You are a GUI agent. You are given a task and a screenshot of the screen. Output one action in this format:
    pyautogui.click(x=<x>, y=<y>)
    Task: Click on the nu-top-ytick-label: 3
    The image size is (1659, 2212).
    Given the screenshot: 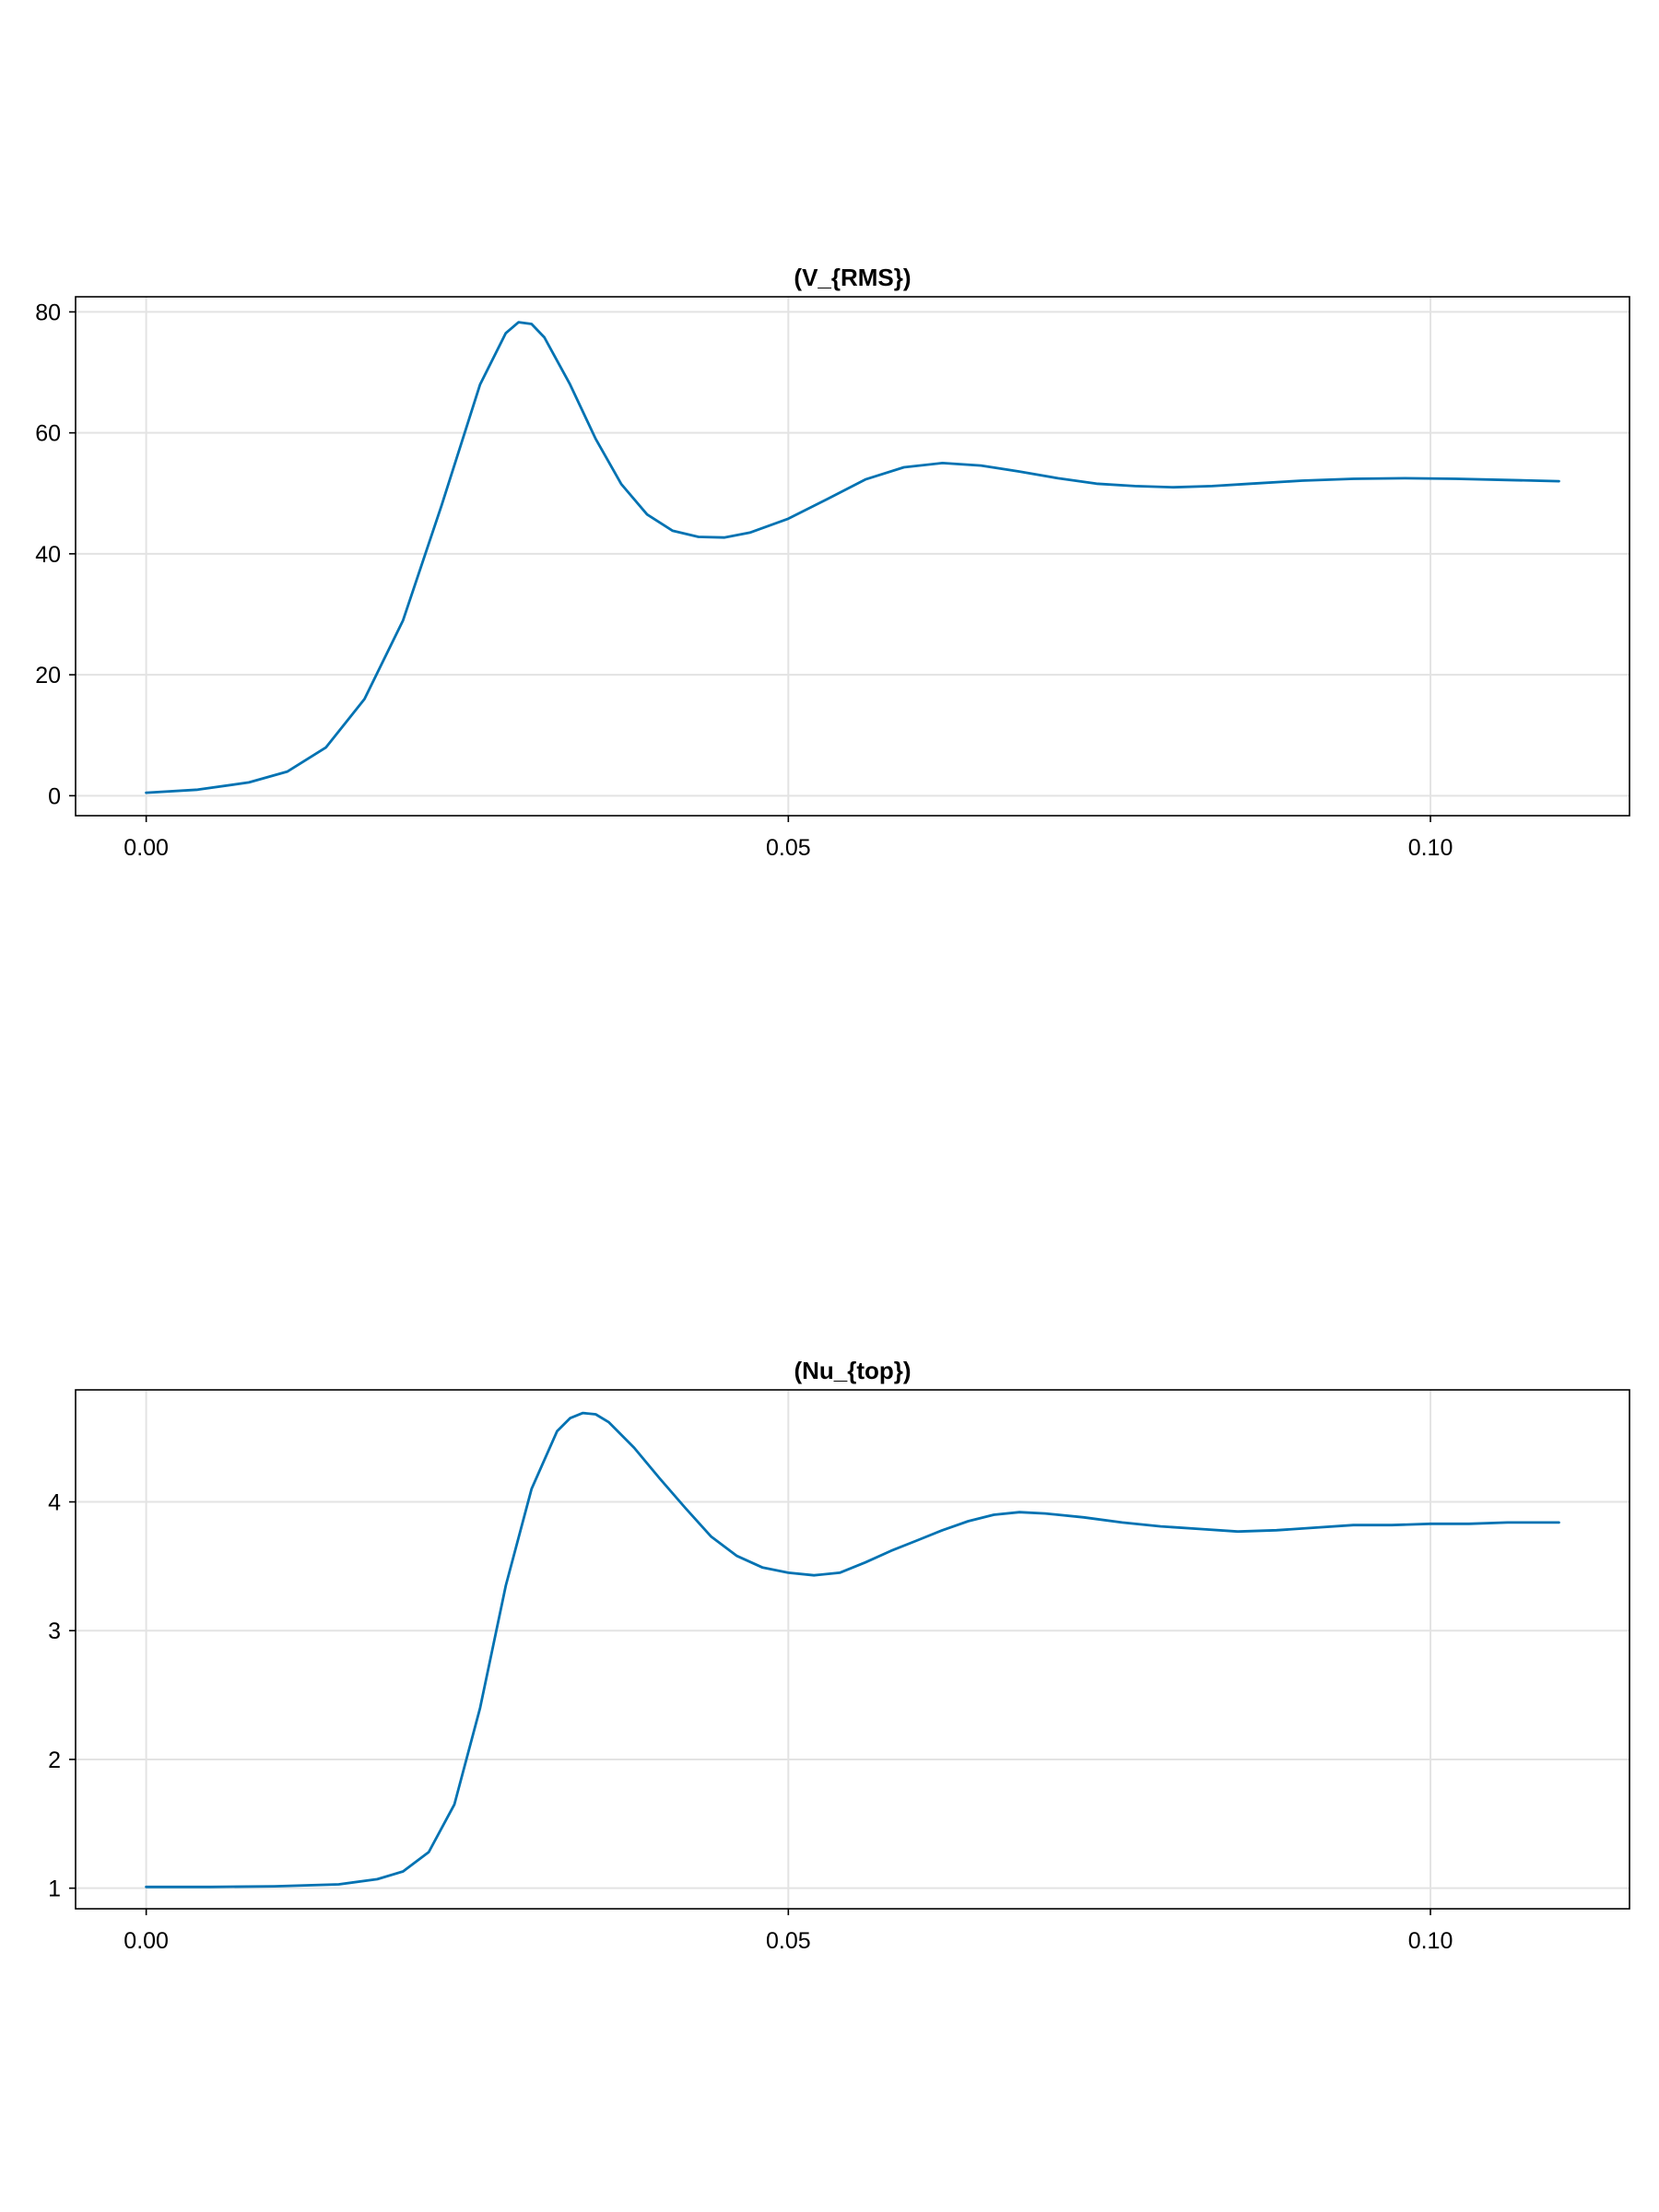 What is the action you would take?
    pyautogui.click(x=54, y=1631)
    